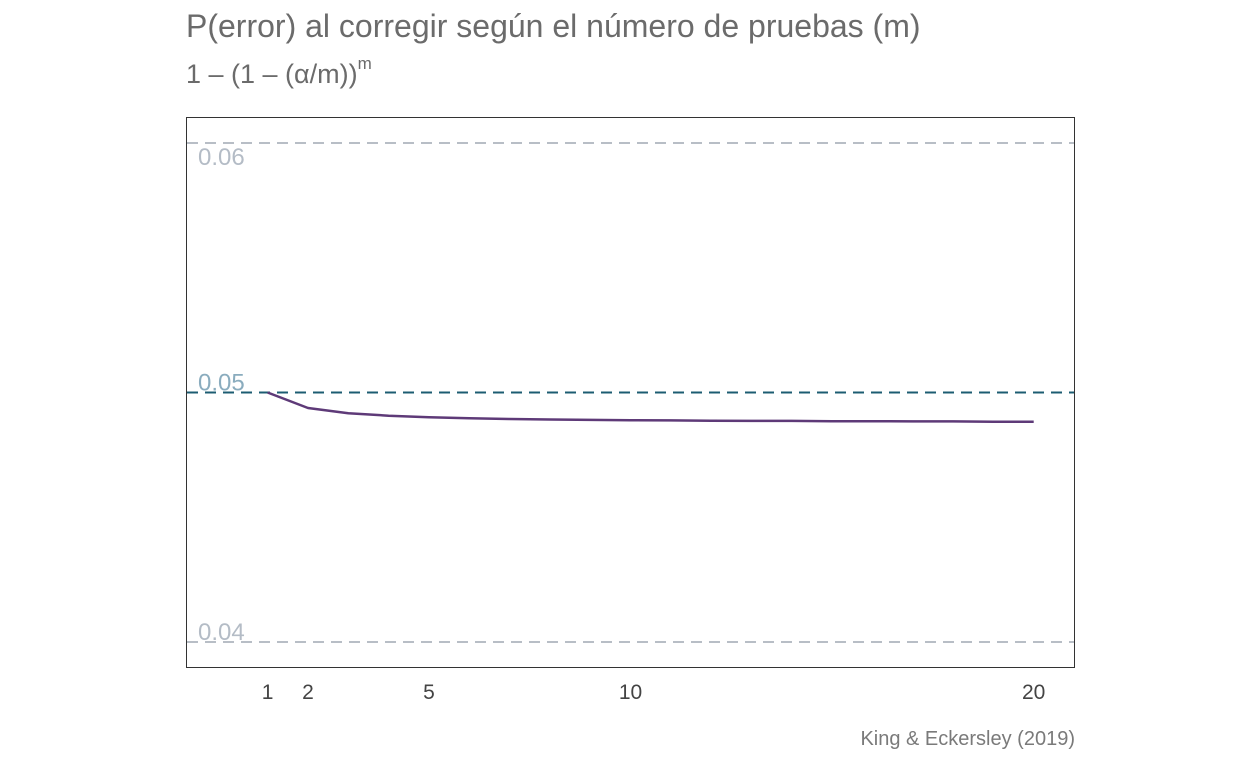 The width and height of the screenshot is (1248, 768). Describe the element at coordinates (364, 63) in the screenshot. I see `subtitle-exponent: m` at that location.